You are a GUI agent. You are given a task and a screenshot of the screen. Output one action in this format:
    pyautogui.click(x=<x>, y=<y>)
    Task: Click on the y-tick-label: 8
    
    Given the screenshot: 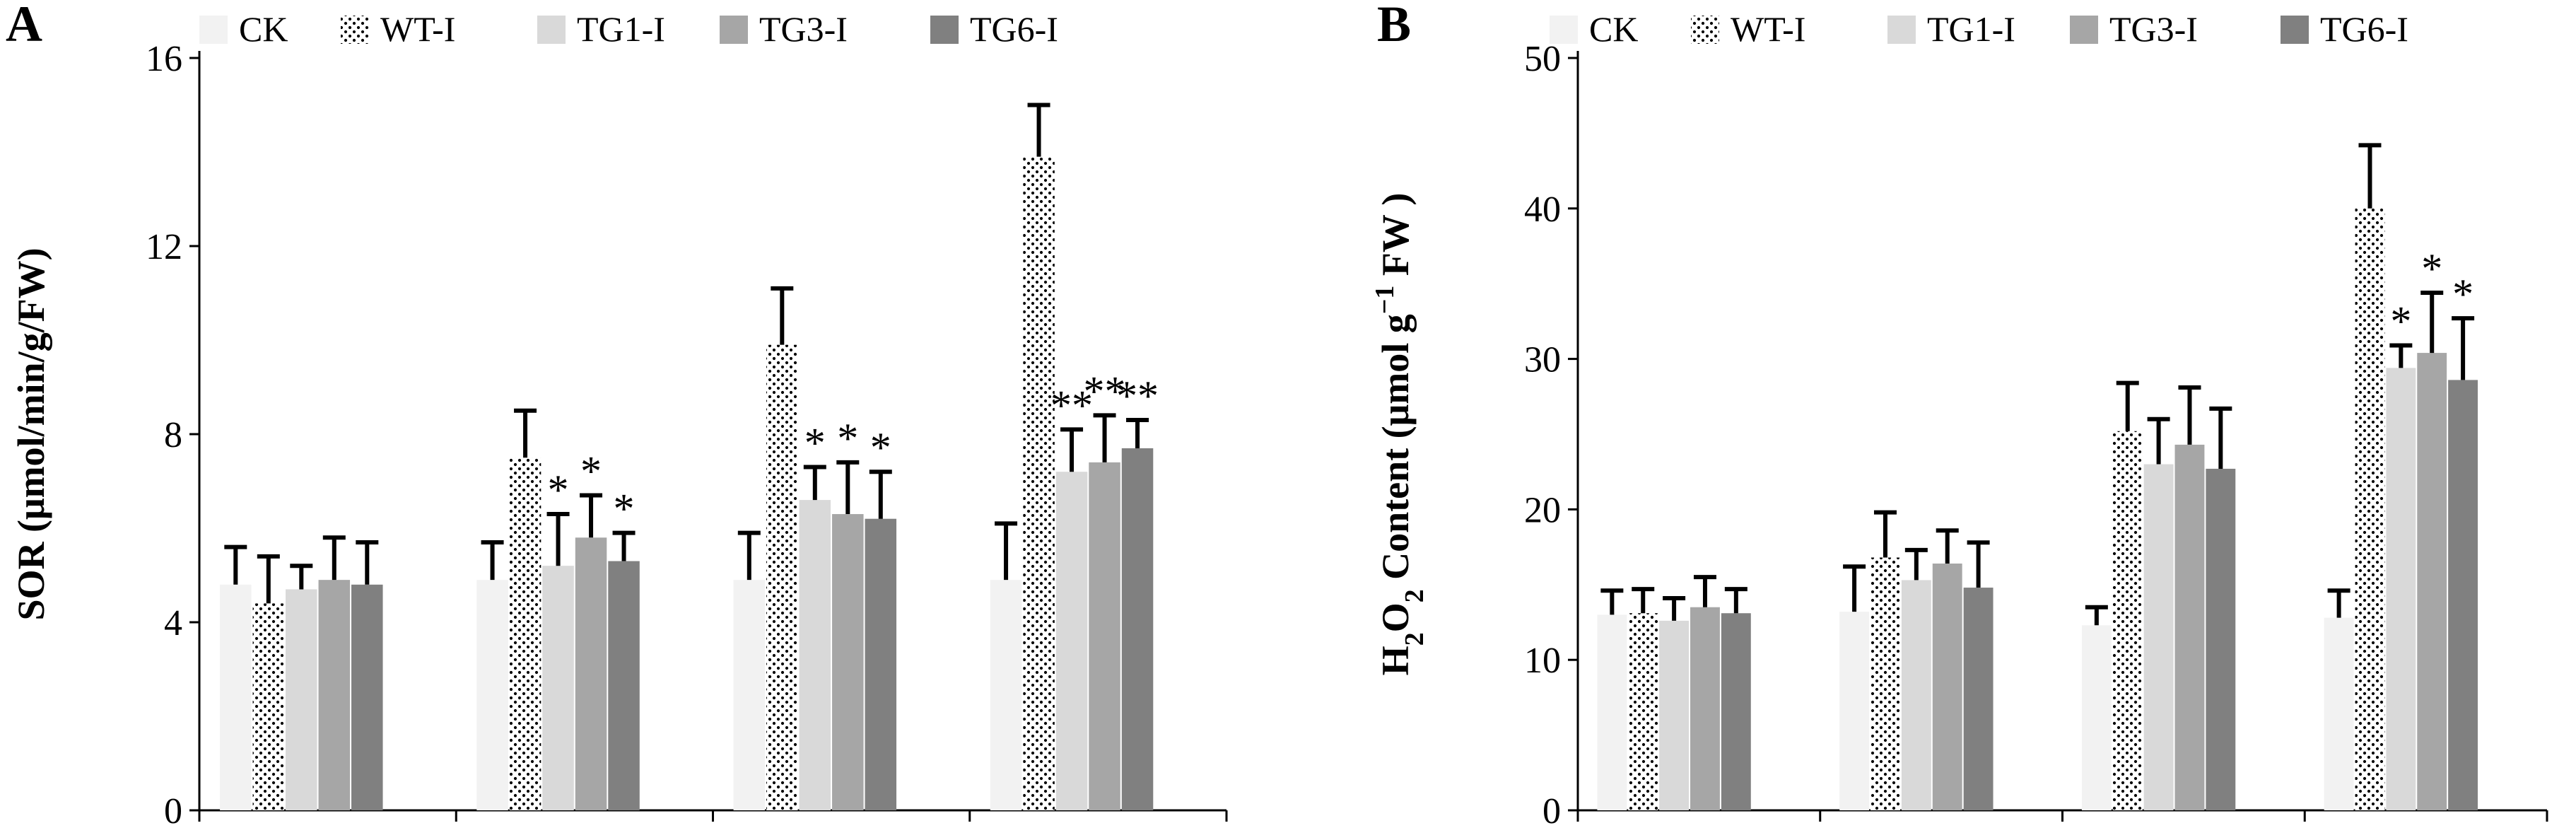 What is the action you would take?
    pyautogui.click(x=173, y=435)
    